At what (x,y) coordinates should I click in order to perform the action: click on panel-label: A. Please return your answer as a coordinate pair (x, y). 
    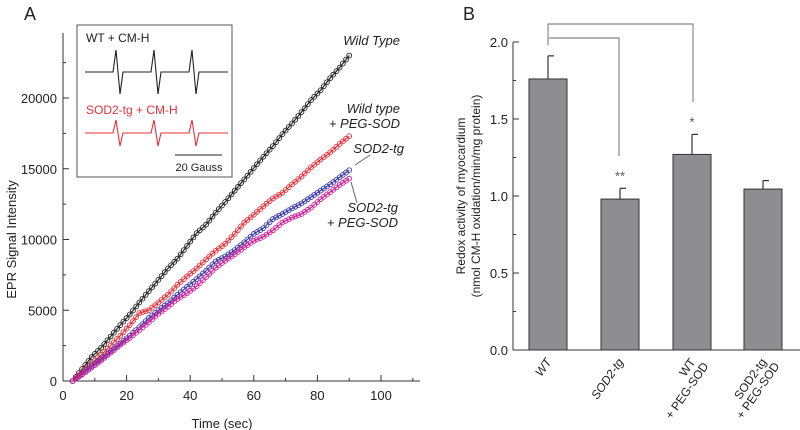
    Looking at the image, I should click on (30, 14).